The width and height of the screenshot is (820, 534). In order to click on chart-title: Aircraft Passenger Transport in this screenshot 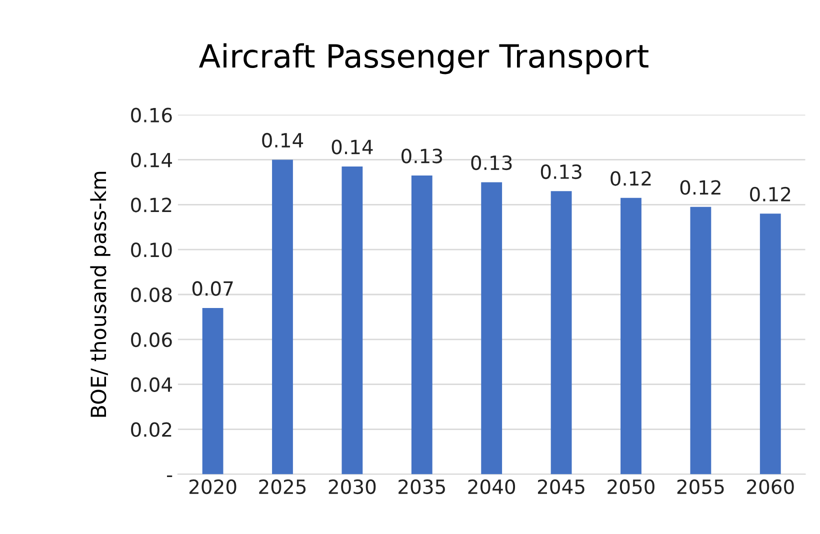, I will do `click(423, 58)`.